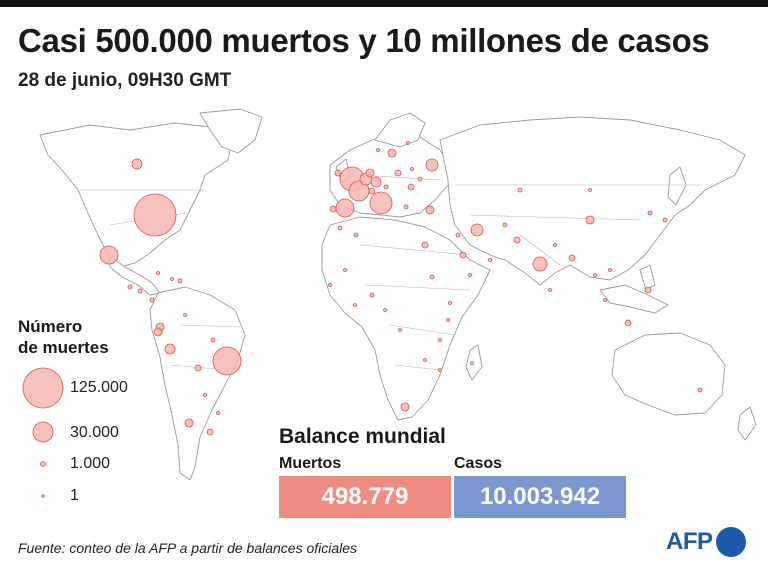  I want to click on bubble-switzerland, so click(372, 191).